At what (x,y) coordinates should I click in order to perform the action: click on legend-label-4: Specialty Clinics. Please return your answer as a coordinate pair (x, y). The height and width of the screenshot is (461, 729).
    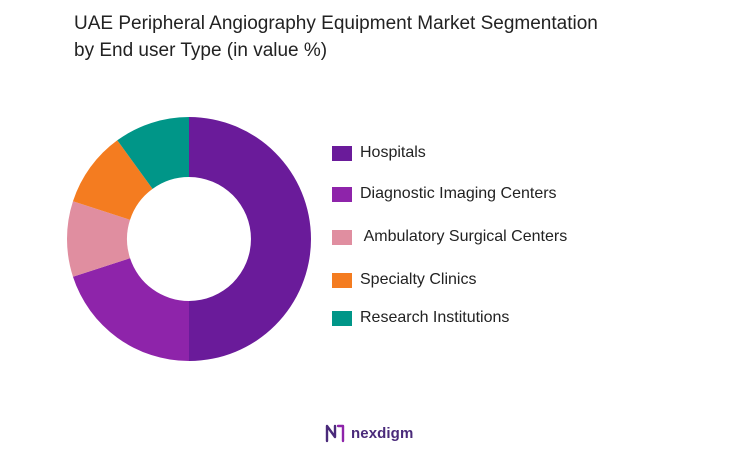
    Looking at the image, I should click on (418, 279).